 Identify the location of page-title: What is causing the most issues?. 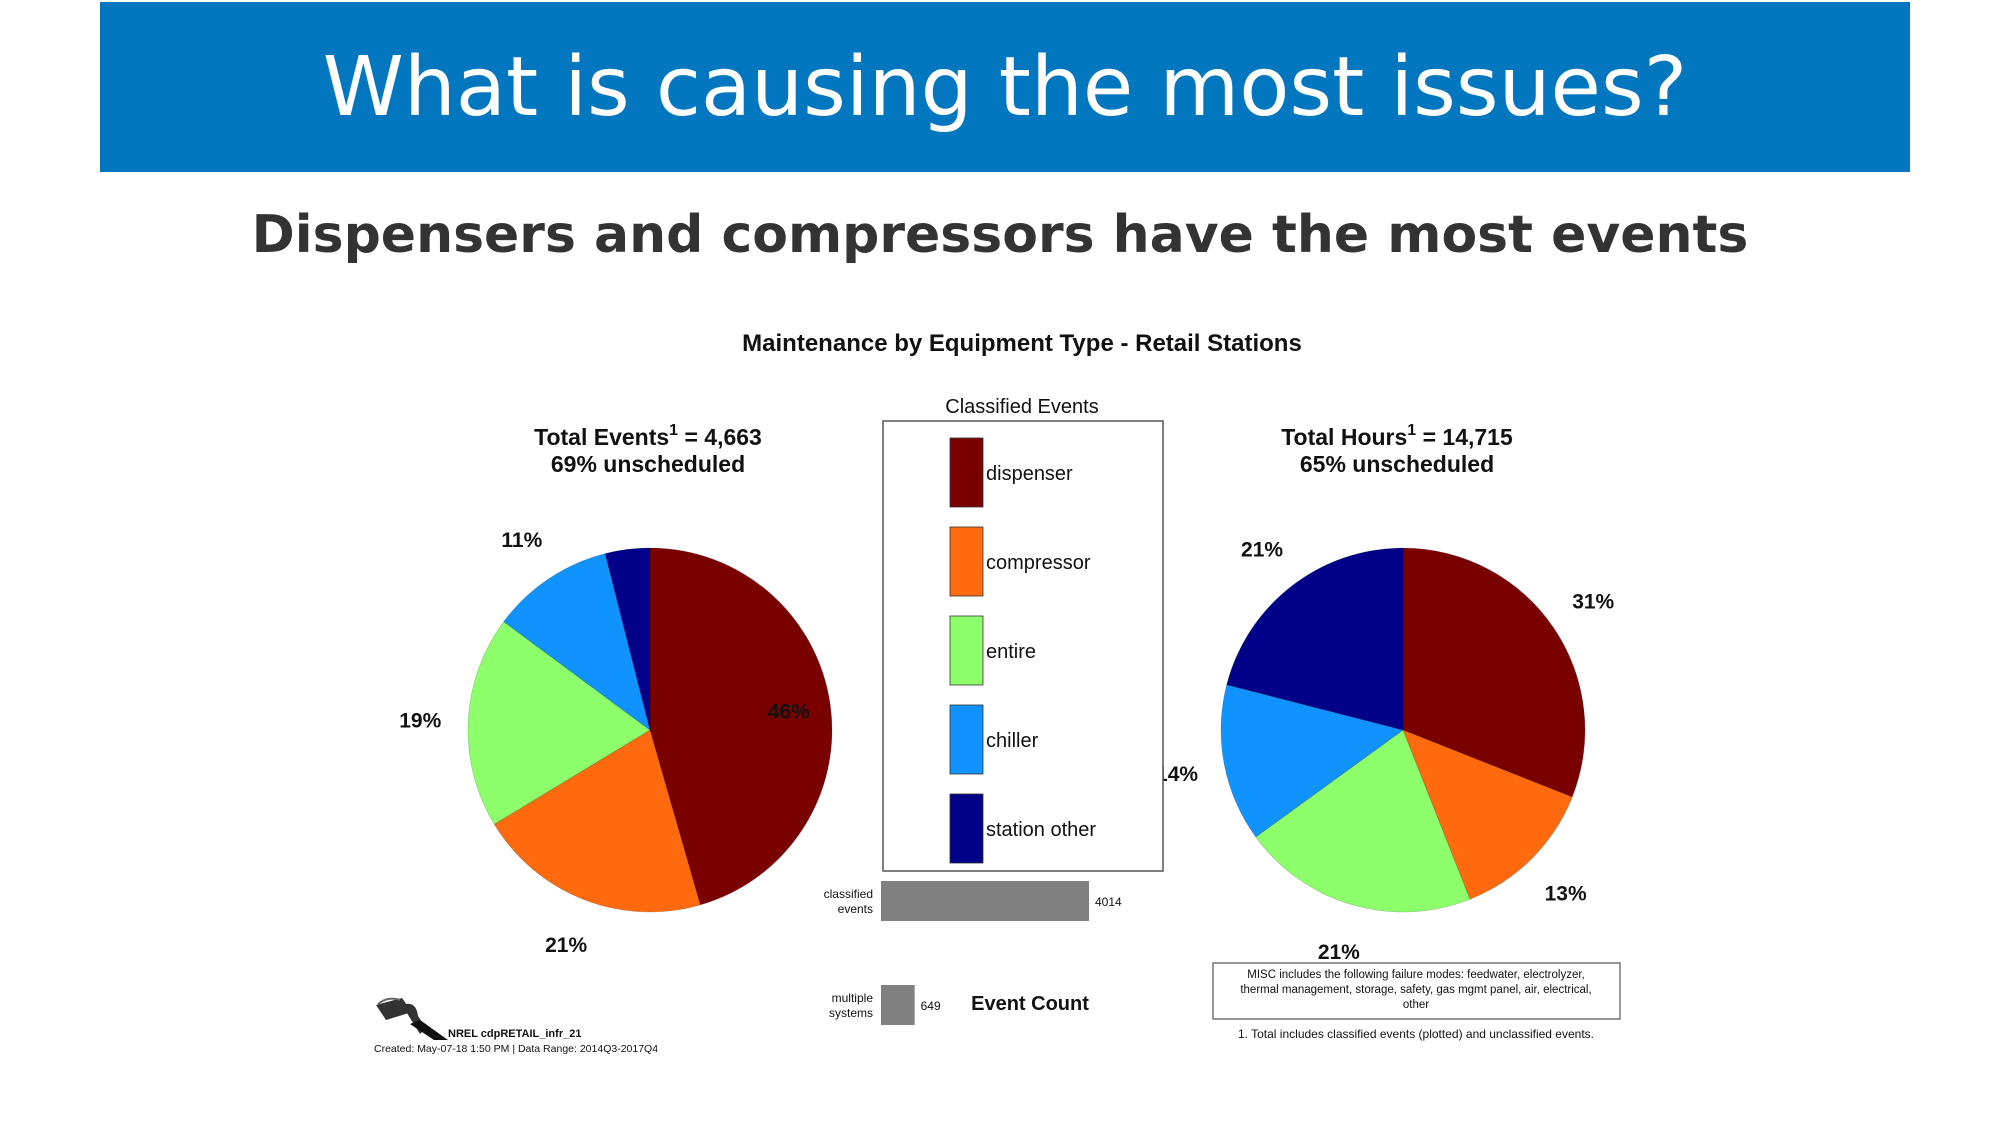
(1005, 87).